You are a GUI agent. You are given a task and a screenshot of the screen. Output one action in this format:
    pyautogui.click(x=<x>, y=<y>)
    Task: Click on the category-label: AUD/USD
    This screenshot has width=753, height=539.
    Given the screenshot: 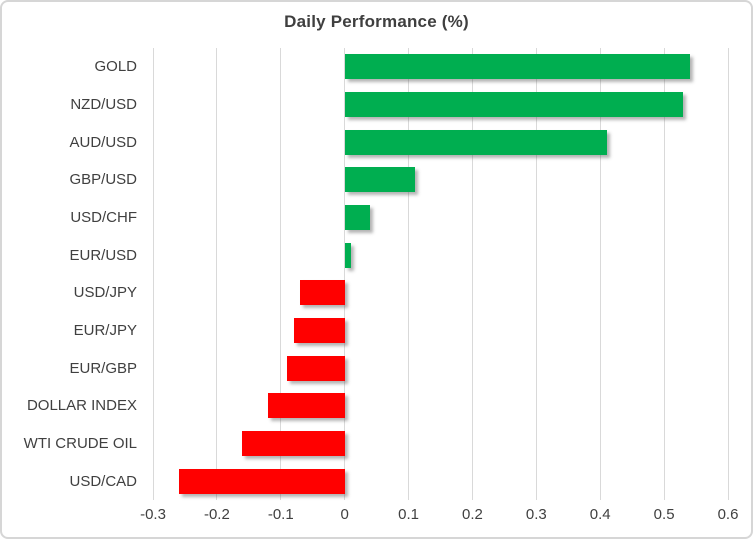 What is the action you would take?
    pyautogui.click(x=103, y=142)
    